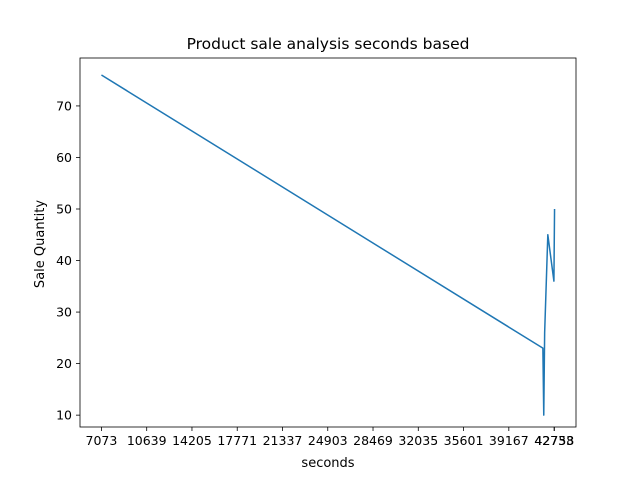  I want to click on x-axis-label: seconds, so click(327, 463).